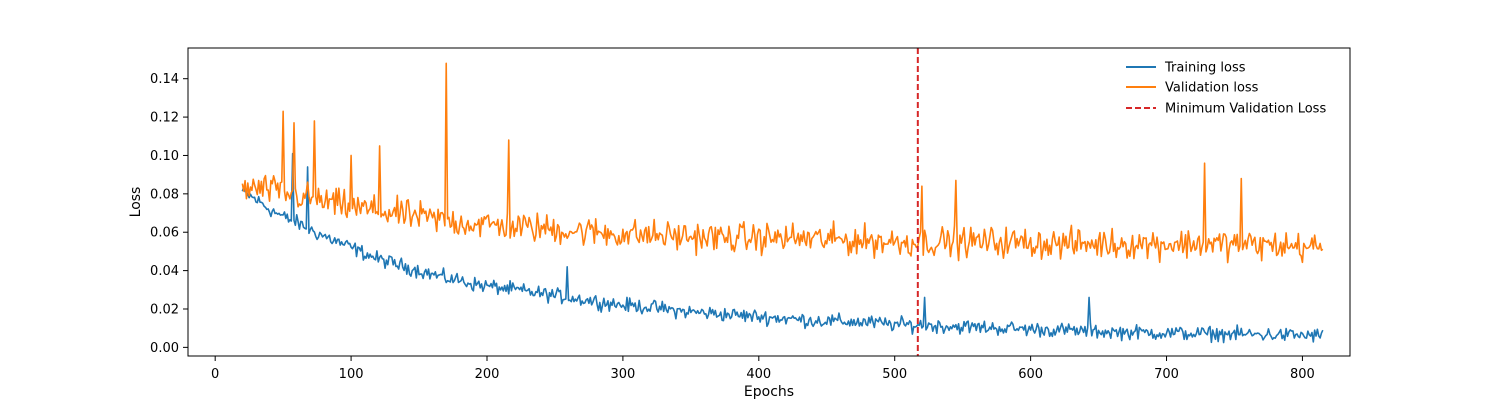  What do you see at coordinates (769, 392) in the screenshot?
I see `x-axis-label: Epochs` at bounding box center [769, 392].